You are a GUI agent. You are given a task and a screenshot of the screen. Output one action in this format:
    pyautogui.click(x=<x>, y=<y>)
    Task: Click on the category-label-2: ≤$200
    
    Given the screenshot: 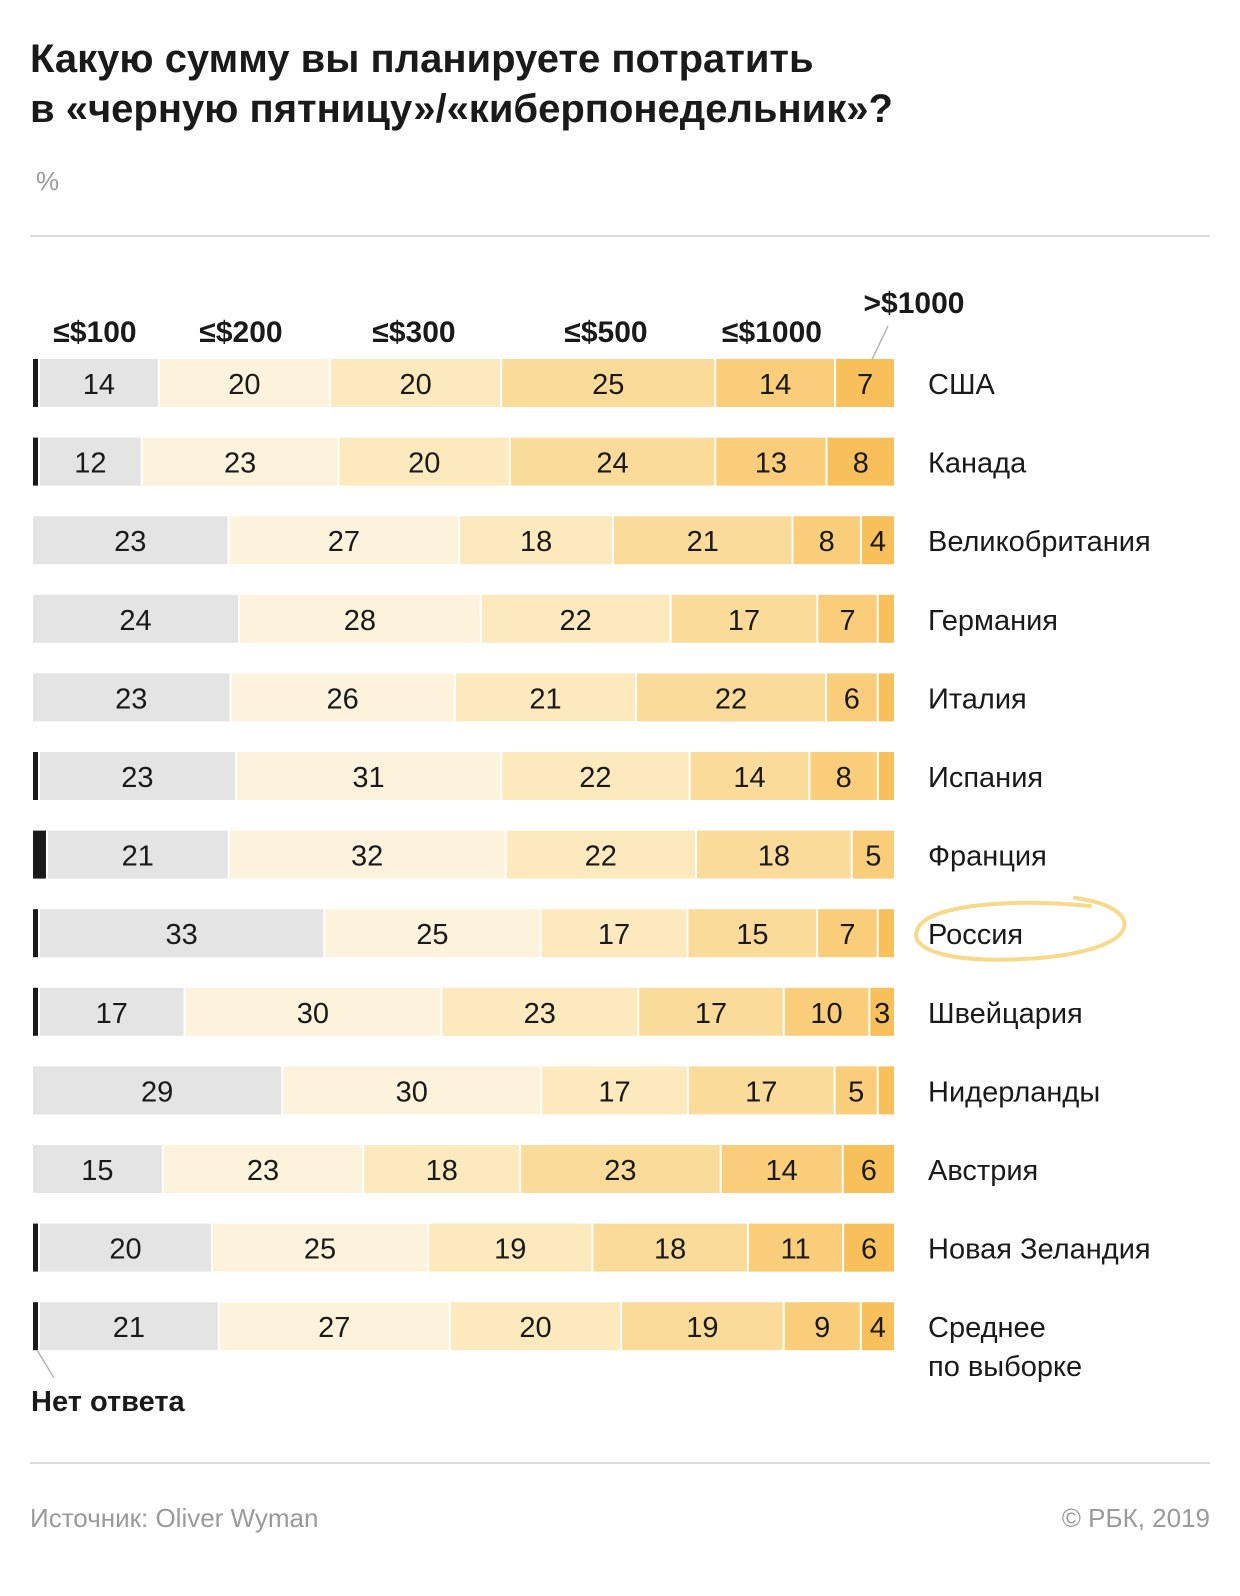 What is the action you would take?
    pyautogui.click(x=240, y=332)
    